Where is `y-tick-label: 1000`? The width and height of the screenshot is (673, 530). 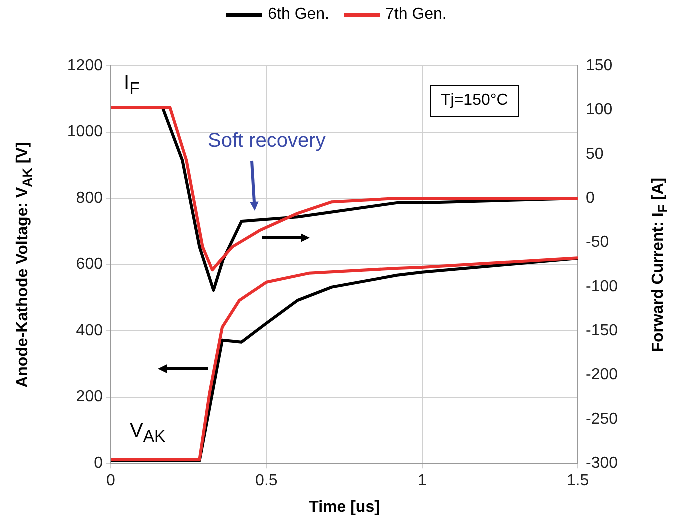
y-tick-label: 1000 is located at coordinates (85, 132).